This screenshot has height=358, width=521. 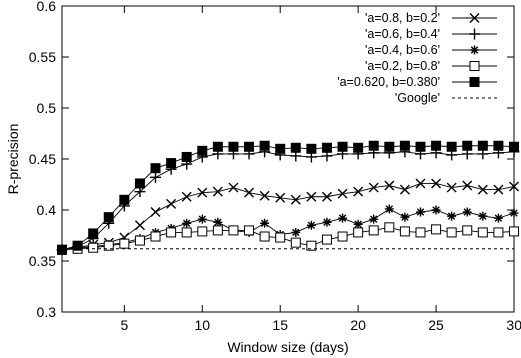 What do you see at coordinates (402, 50) in the screenshot?
I see `legend-label: 'a=0.4, b=0.6'` at bounding box center [402, 50].